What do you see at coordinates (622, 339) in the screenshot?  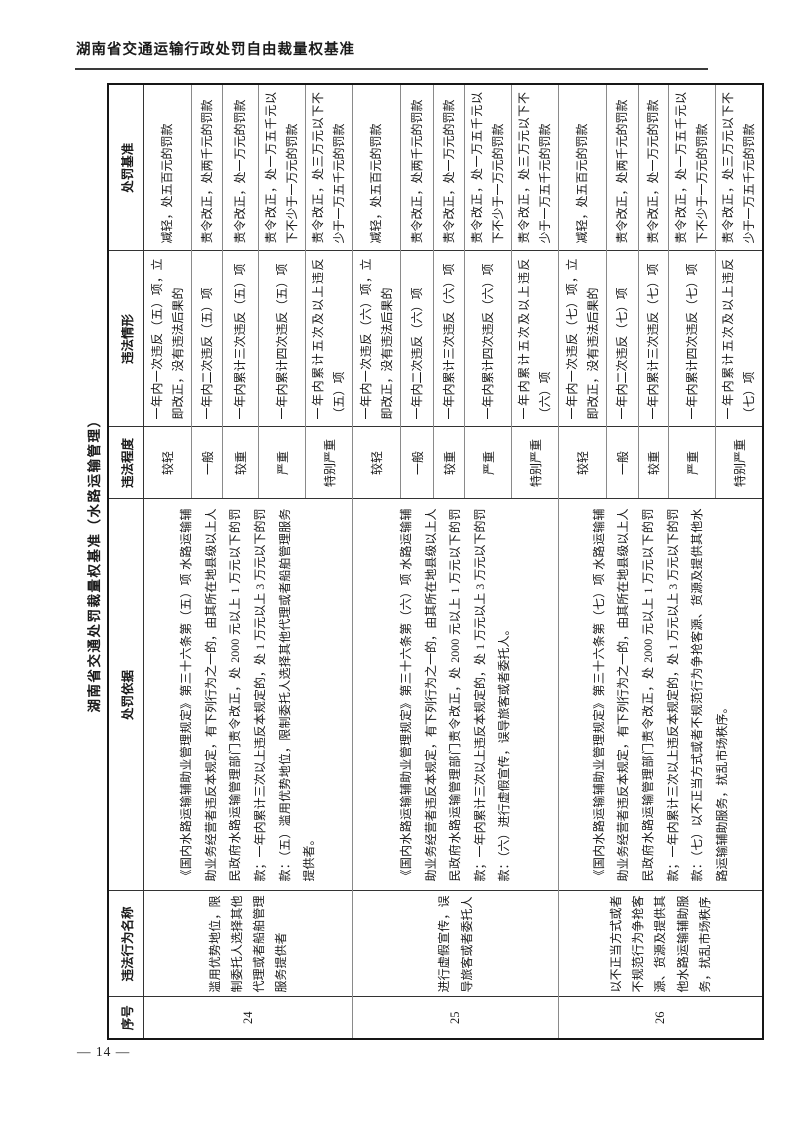 I see `cell-violation-circumstance: 一年内二次违反（七）项` at bounding box center [622, 339].